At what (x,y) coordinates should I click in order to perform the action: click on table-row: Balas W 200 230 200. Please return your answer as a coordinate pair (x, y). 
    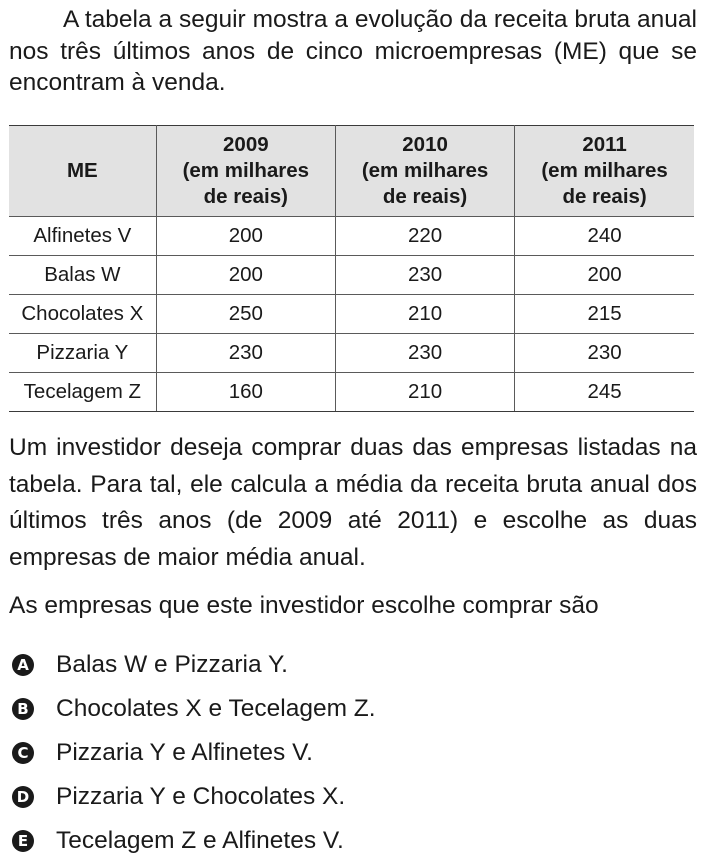
    Looking at the image, I should click on (351, 275).